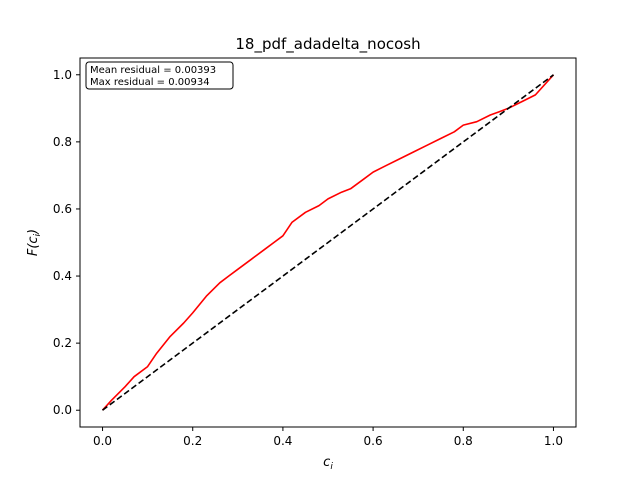 This screenshot has width=640, height=480. Describe the element at coordinates (62, 142) in the screenshot. I see `y-tick-label: 0.8` at that location.